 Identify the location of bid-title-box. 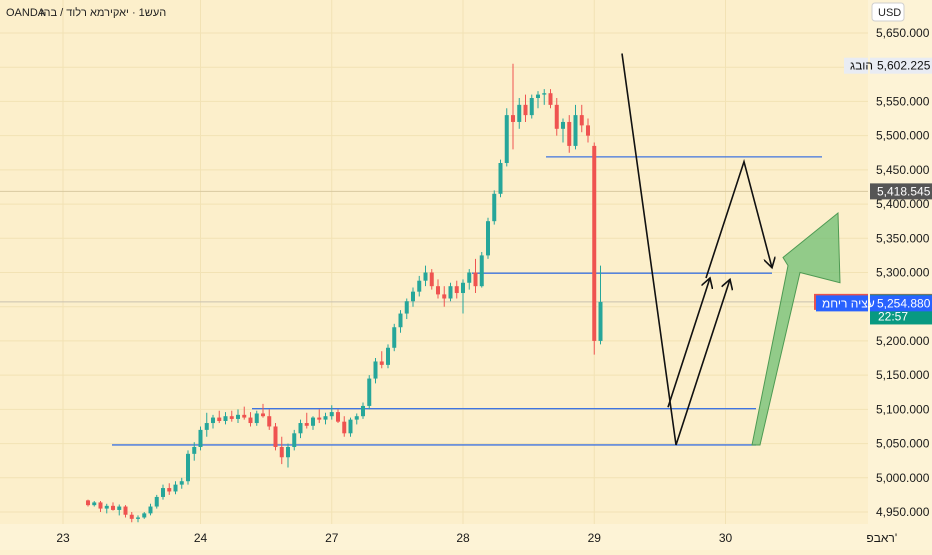
(842, 303).